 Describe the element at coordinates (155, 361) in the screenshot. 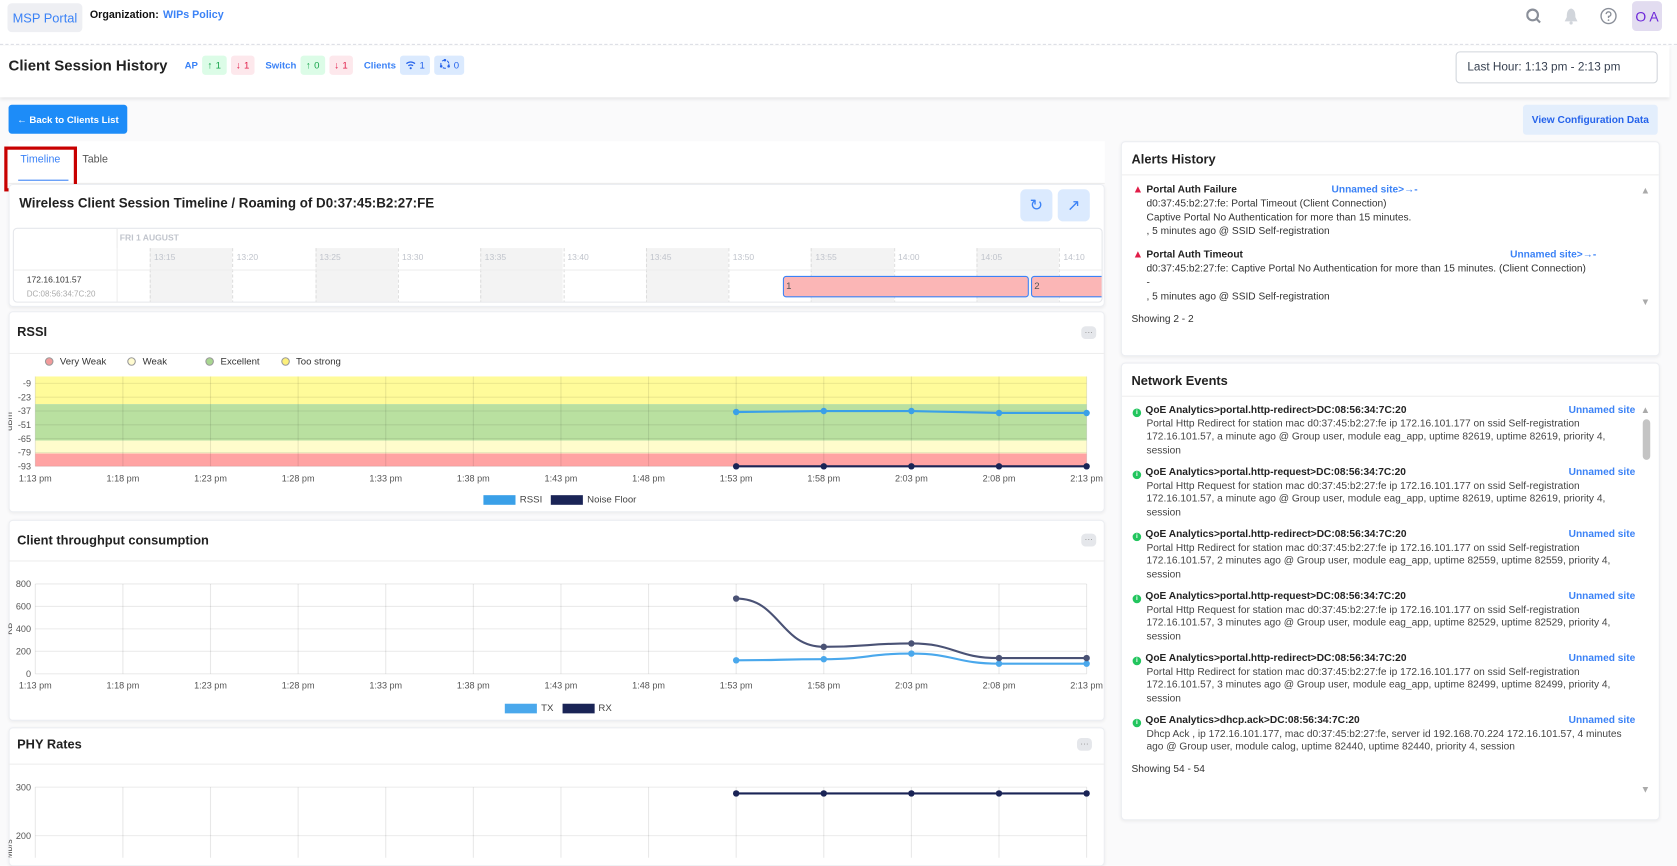

I see `band-label: Weak` at that location.